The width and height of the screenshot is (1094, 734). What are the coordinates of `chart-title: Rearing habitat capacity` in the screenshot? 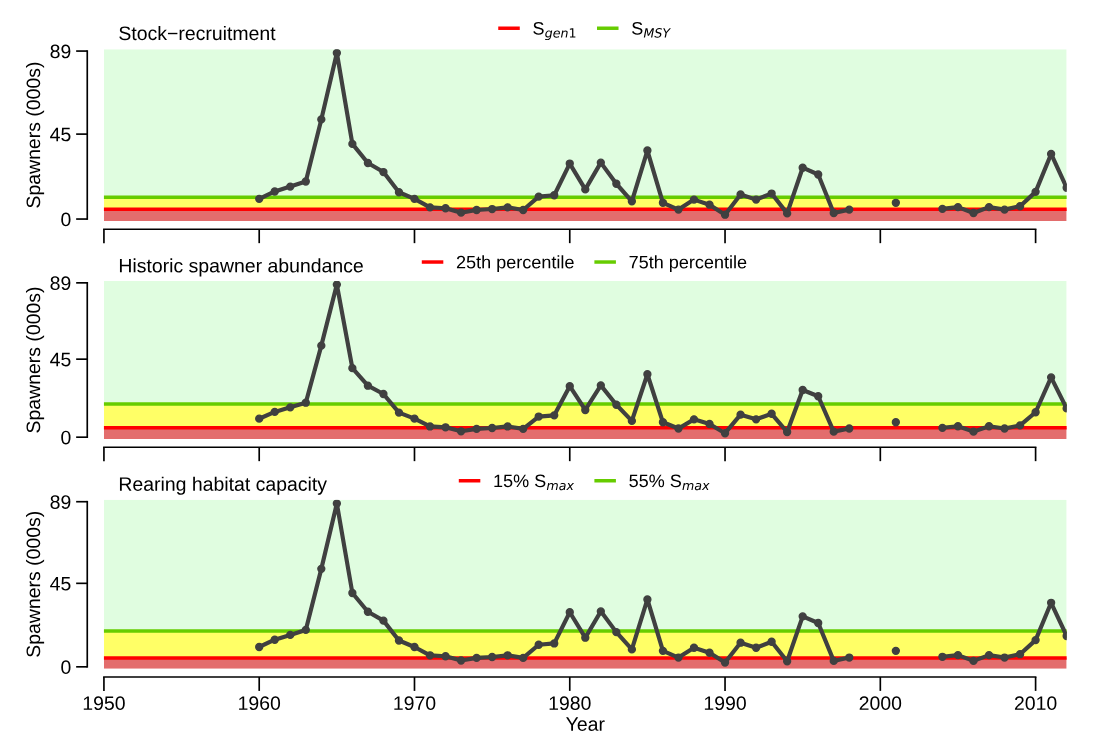 It's located at (223, 485).